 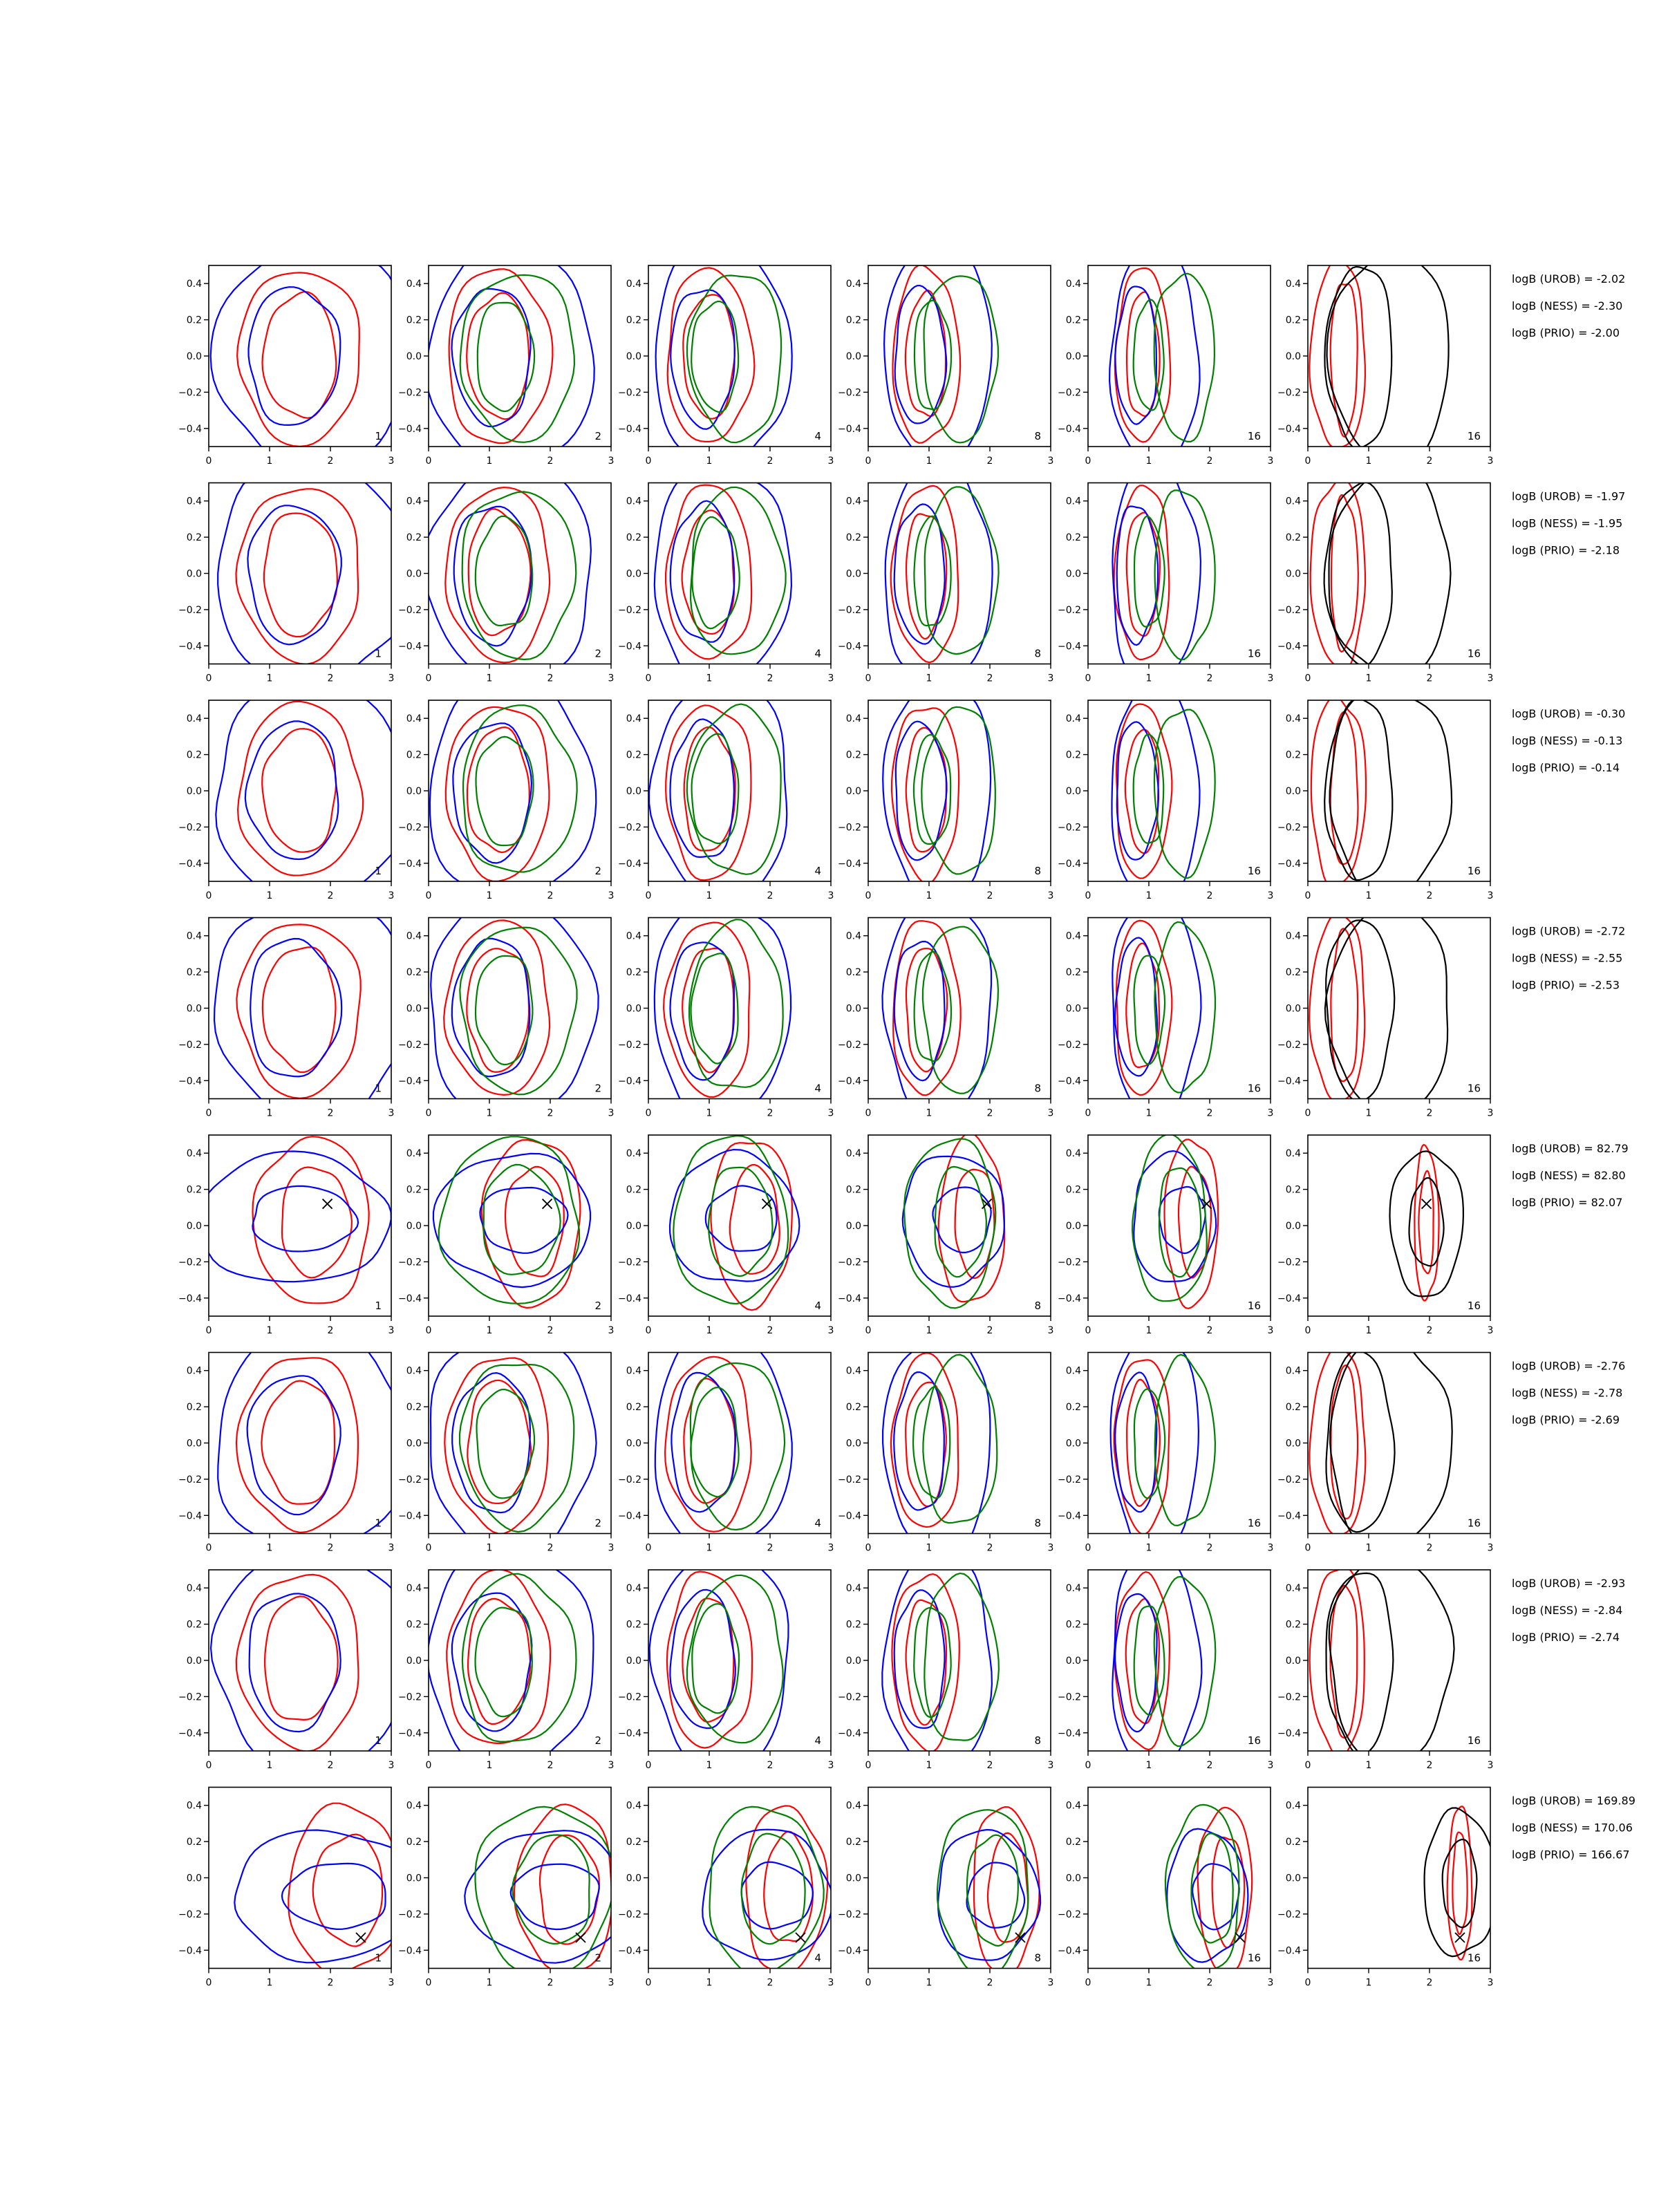 What do you see at coordinates (1566, 985) in the screenshot?
I see `logb-annotation: logB (PRIO) = -2.53` at bounding box center [1566, 985].